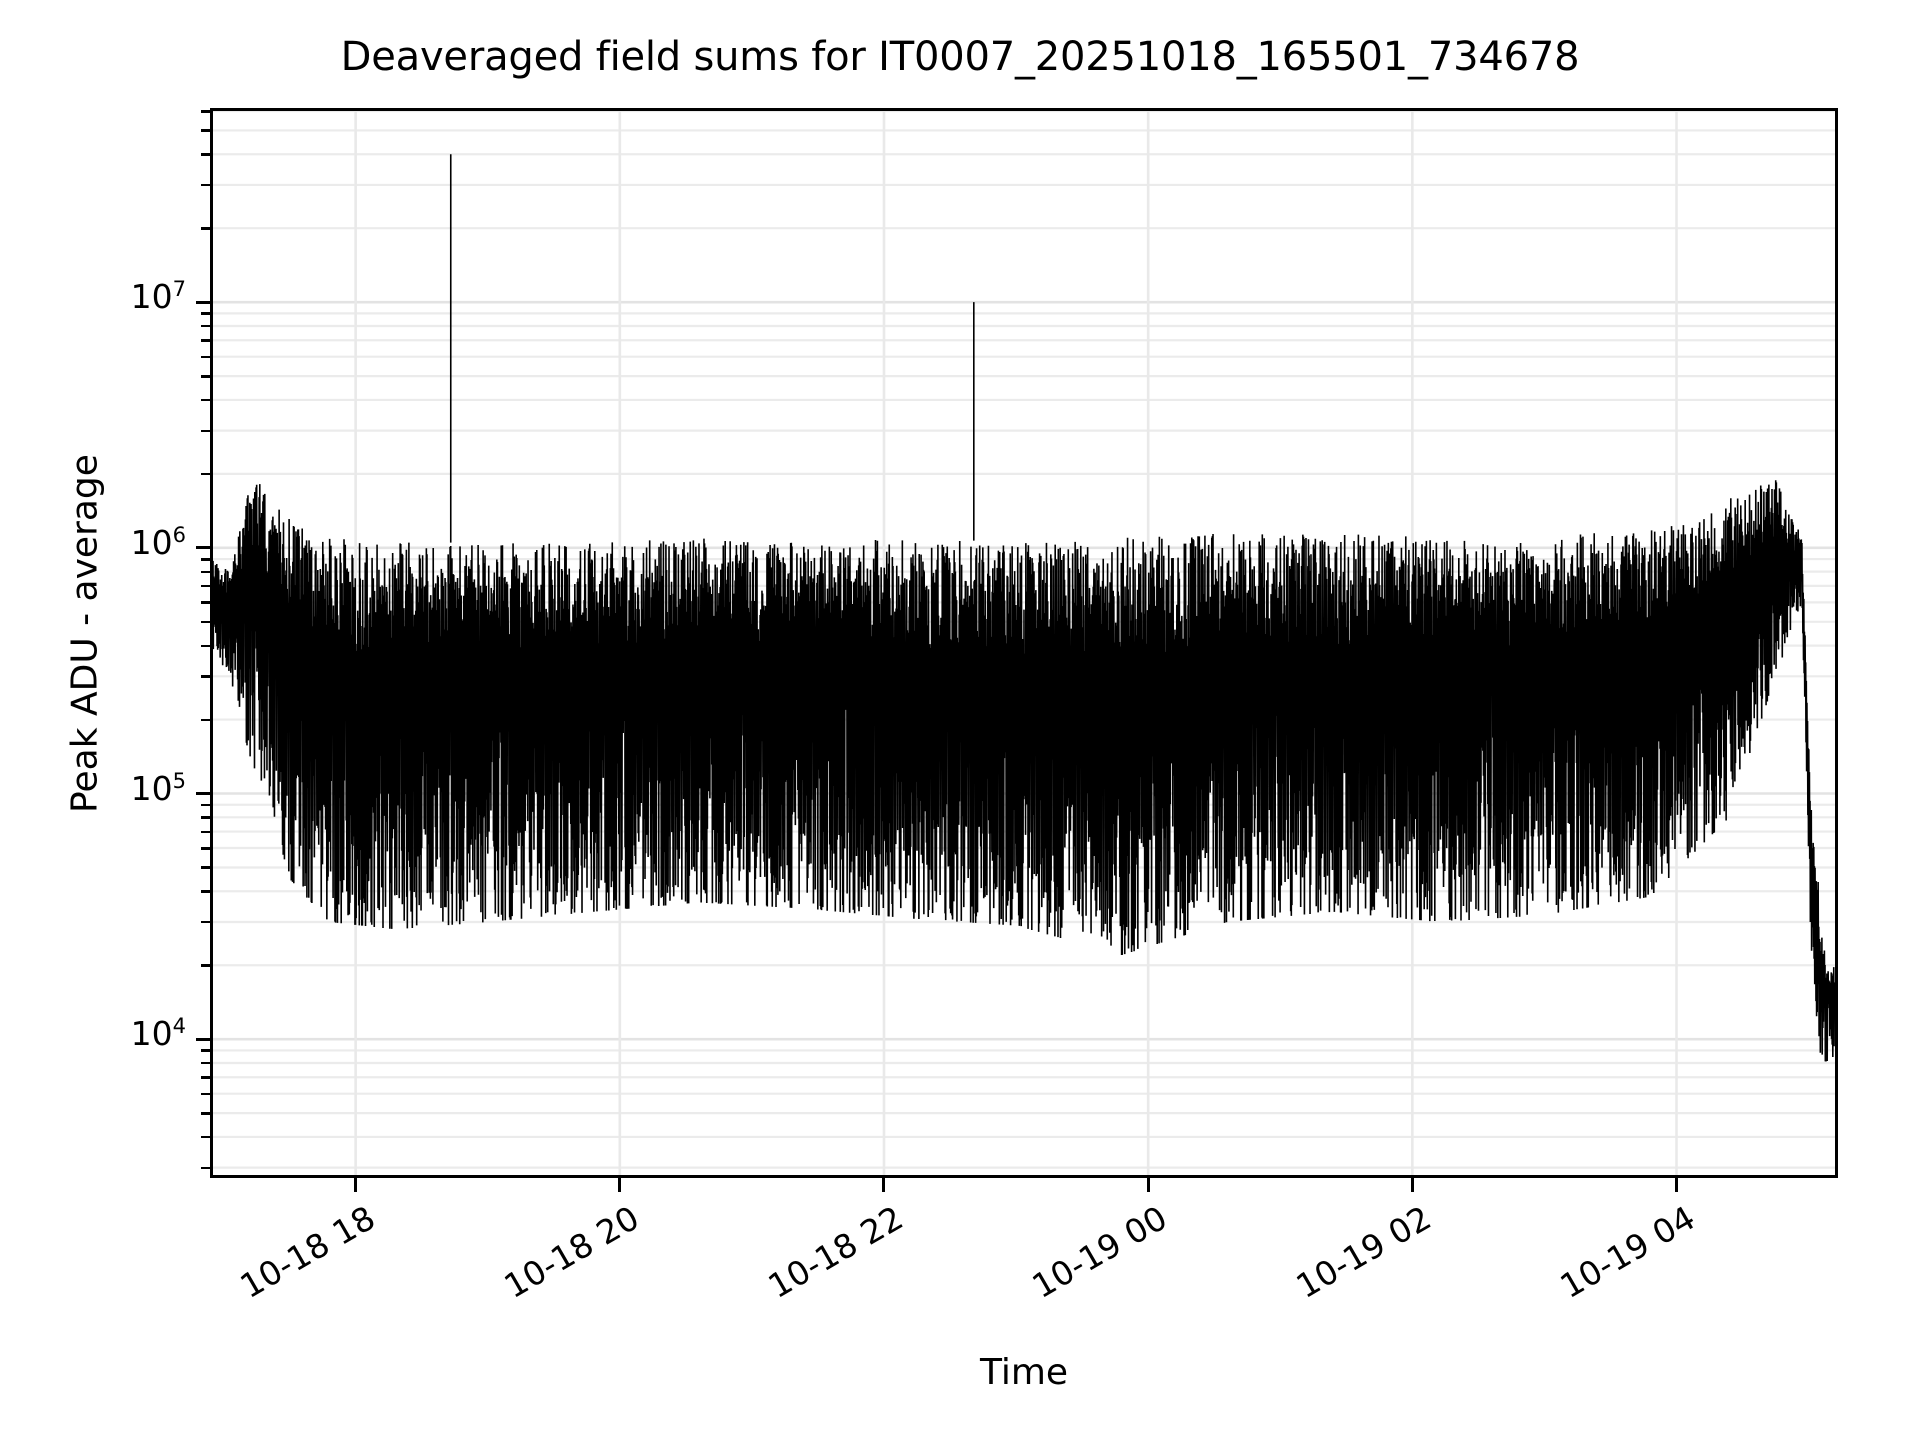 The height and width of the screenshot is (1440, 1920). Describe the element at coordinates (93, 720) in the screenshot. I see `y-axis-tick-labels: 10⁴ 10⁵ 10⁶ 10⁷` at that location.